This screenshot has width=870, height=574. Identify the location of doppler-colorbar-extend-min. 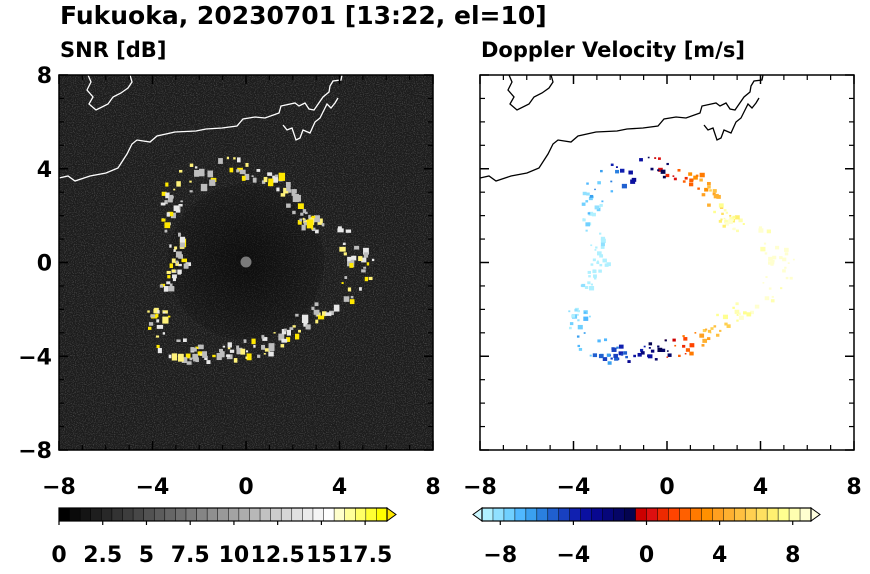
(477, 514).